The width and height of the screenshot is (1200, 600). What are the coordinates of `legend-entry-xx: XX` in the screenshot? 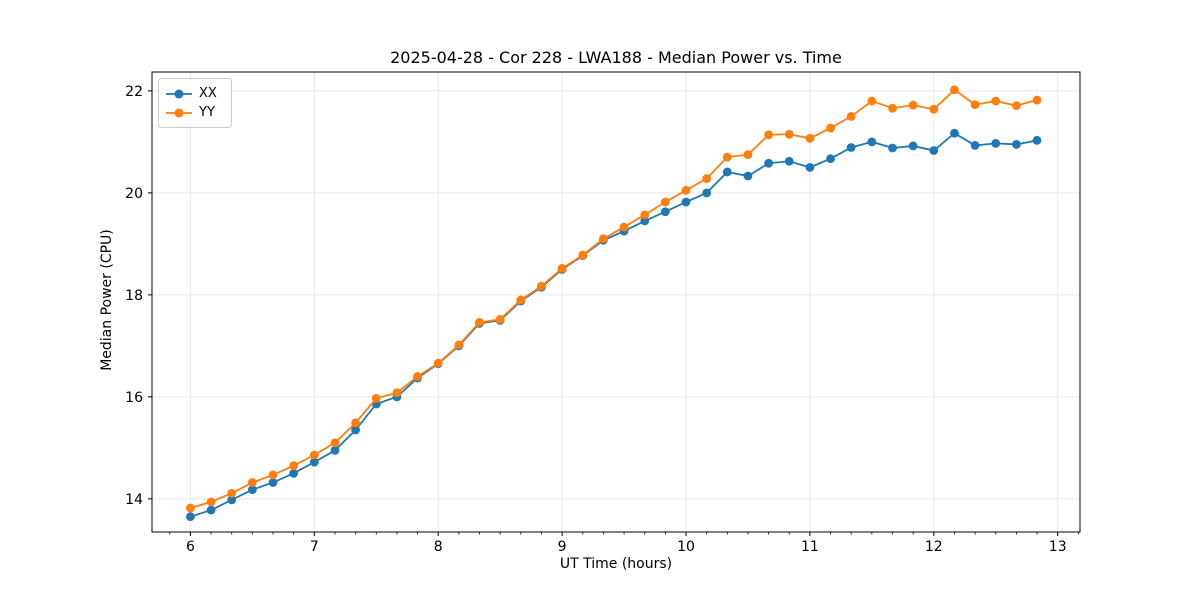 It's located at (194, 93).